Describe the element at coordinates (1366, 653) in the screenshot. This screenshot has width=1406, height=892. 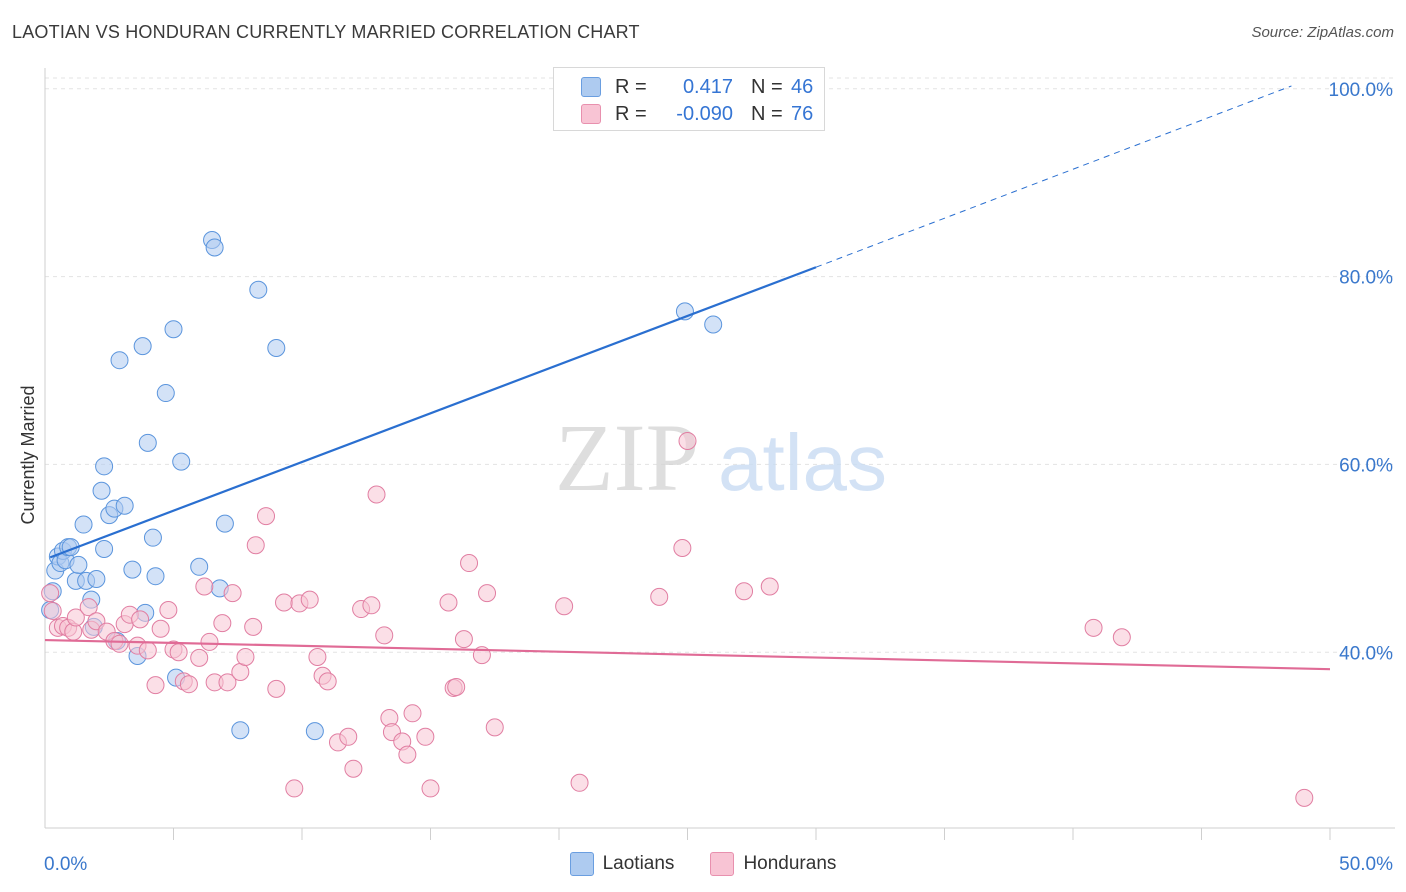
I see `y-tick-label: 40.0%` at that location.